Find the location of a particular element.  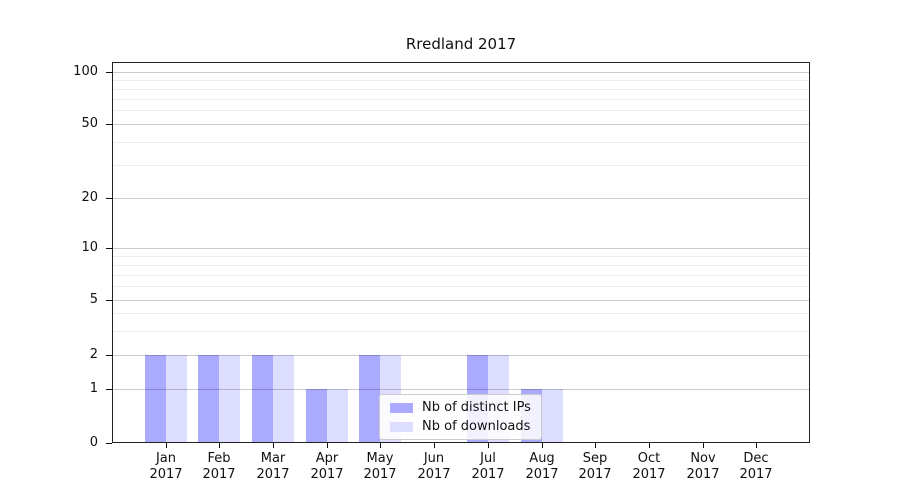

chart-title: Rredland 2017 is located at coordinates (461, 44).